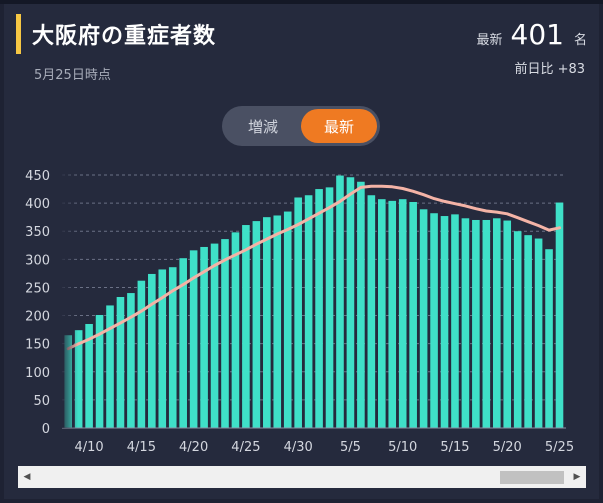 Image resolution: width=603 pixels, height=503 pixels. I want to click on page-title: 大阪府の重症者数, so click(124, 36).